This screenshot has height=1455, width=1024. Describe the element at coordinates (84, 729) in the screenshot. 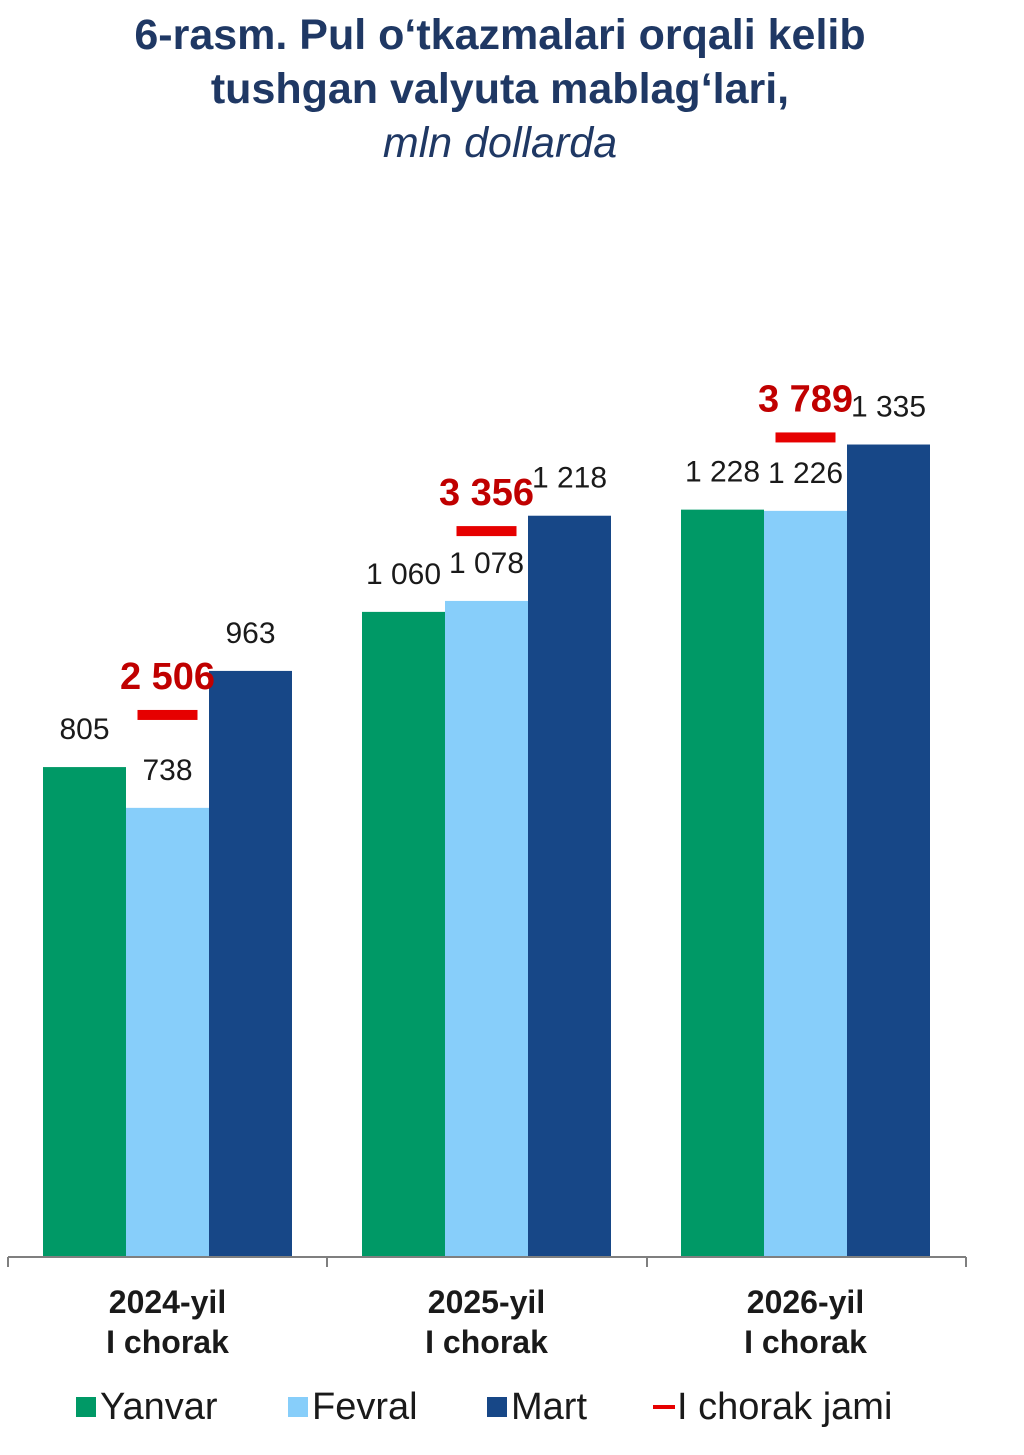

I see `value-label-yanvar-0: 805` at that location.